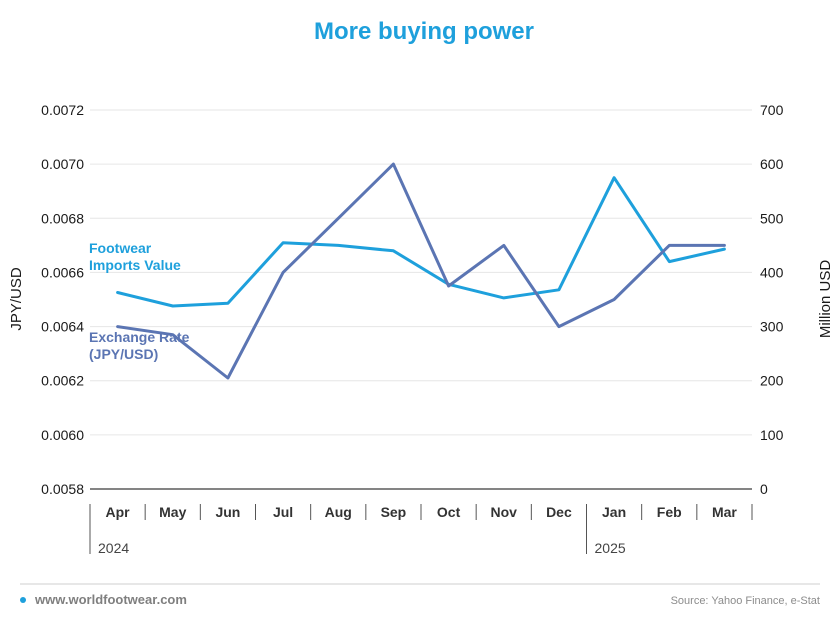  Describe the element at coordinates (772, 110) in the screenshot. I see `right-tick-label: 700` at that location.